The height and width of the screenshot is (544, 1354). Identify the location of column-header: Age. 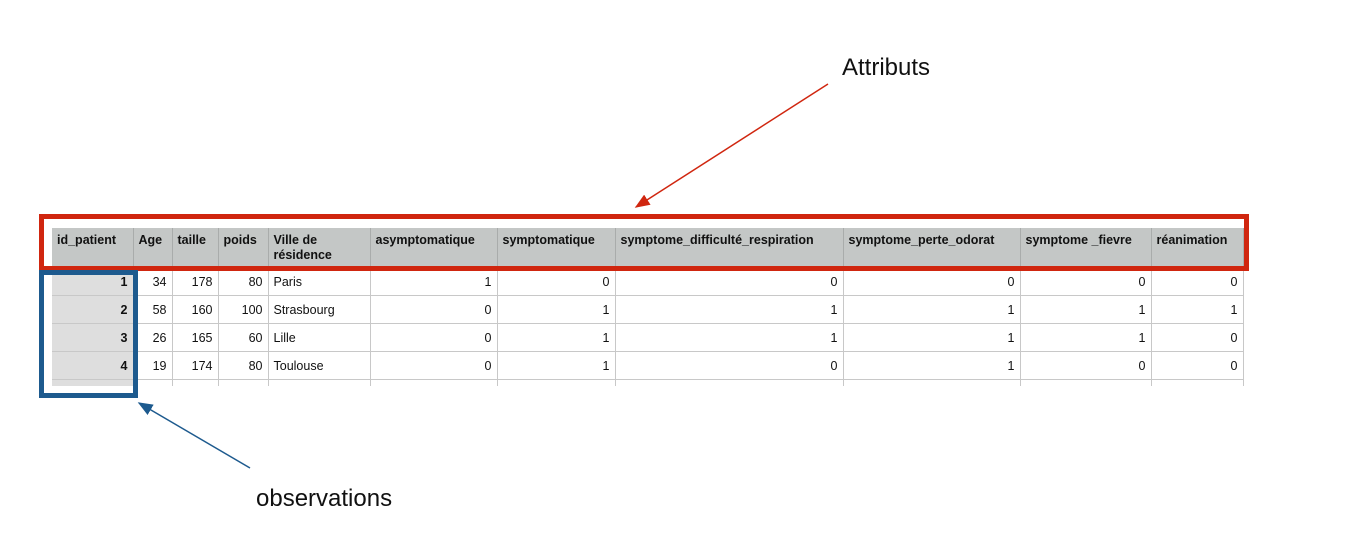
(153, 248).